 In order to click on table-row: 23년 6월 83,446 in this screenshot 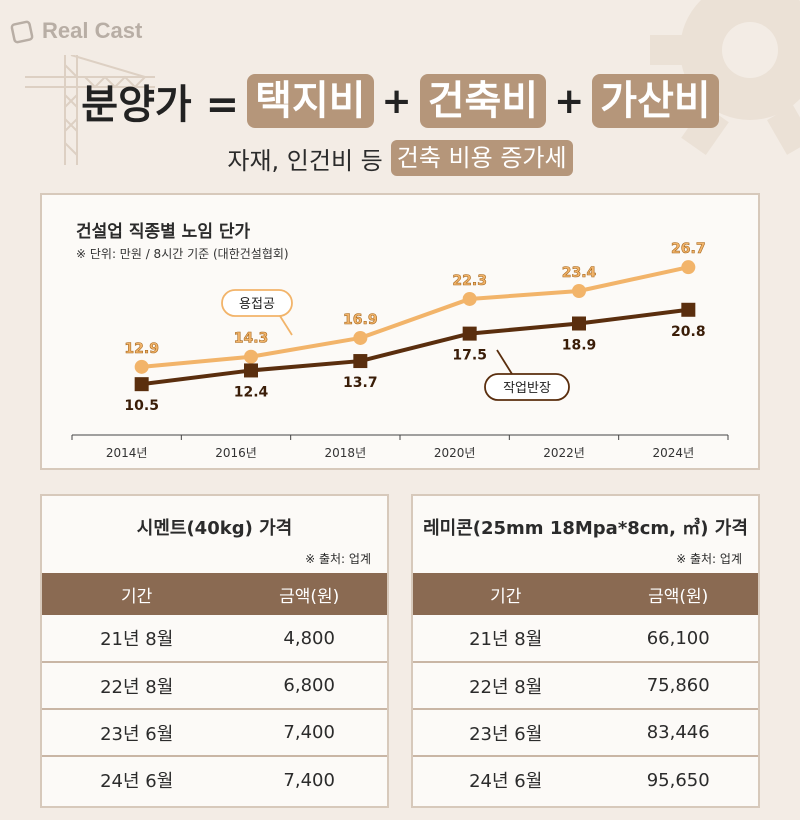, I will do `click(585, 733)`.